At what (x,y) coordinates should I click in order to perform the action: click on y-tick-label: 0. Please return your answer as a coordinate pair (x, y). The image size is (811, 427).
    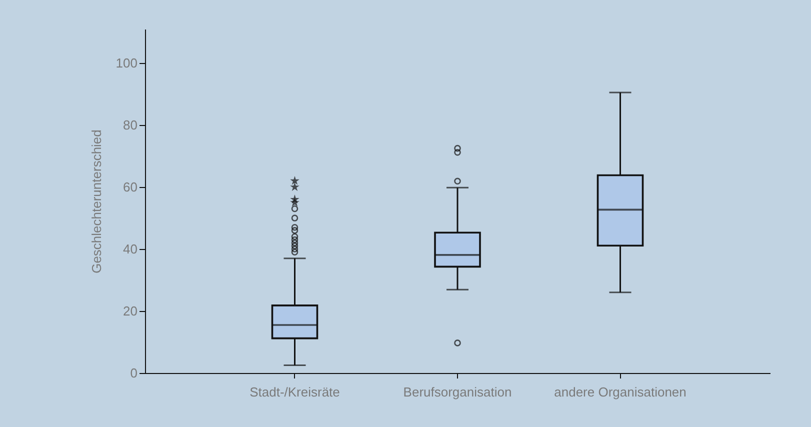
    Looking at the image, I should click on (134, 373).